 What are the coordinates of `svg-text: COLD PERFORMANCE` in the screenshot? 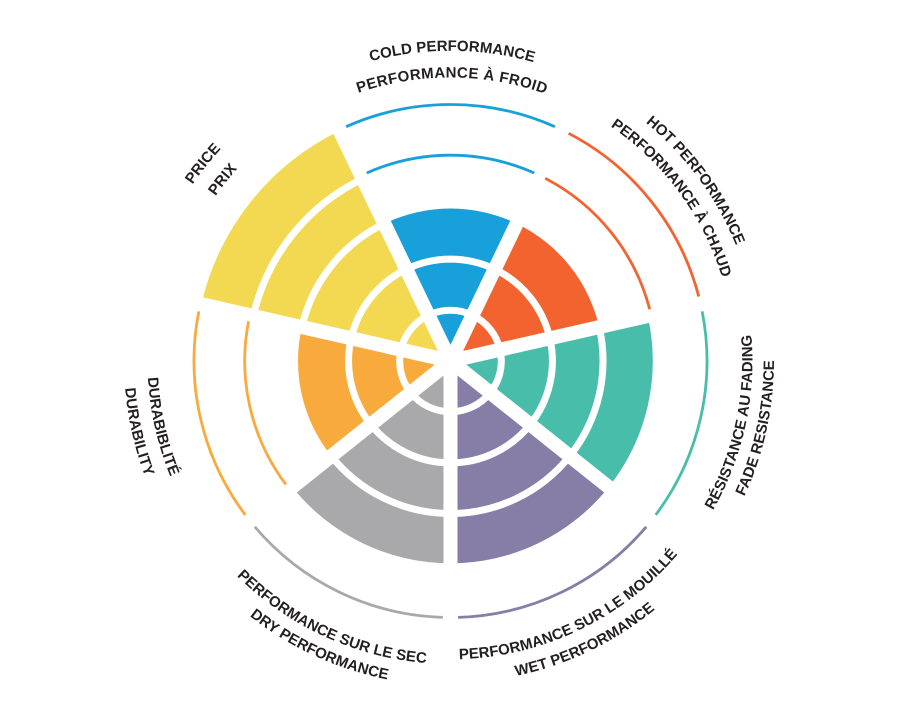 It's located at (452, 52).